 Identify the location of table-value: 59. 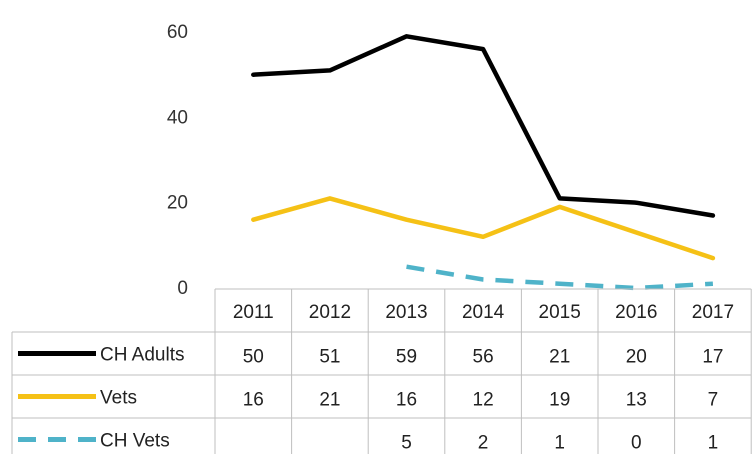
(406, 357).